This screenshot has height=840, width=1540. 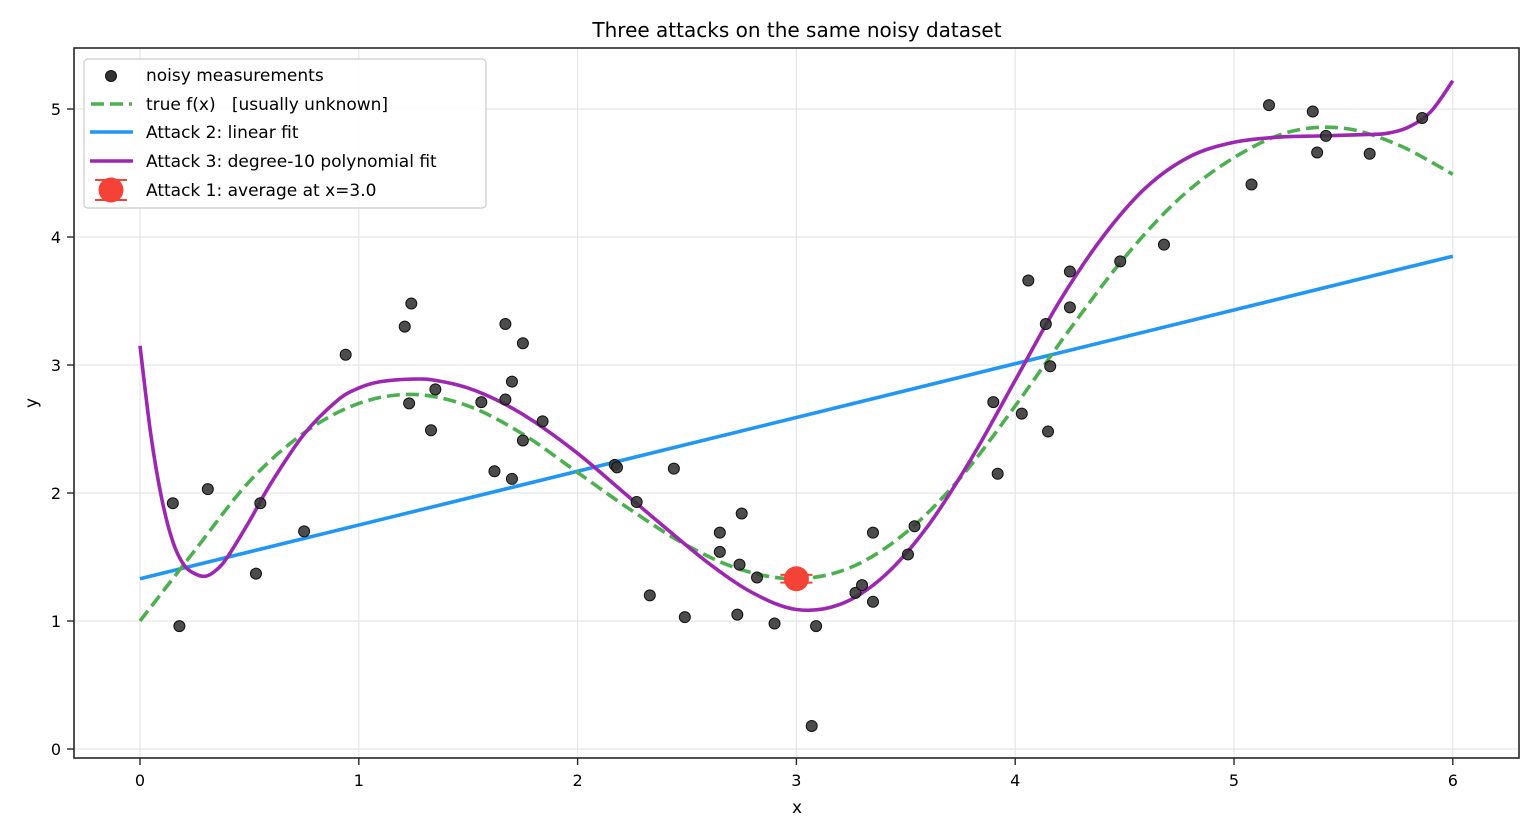 I want to click on x-tick-label: 0, so click(x=140, y=780).